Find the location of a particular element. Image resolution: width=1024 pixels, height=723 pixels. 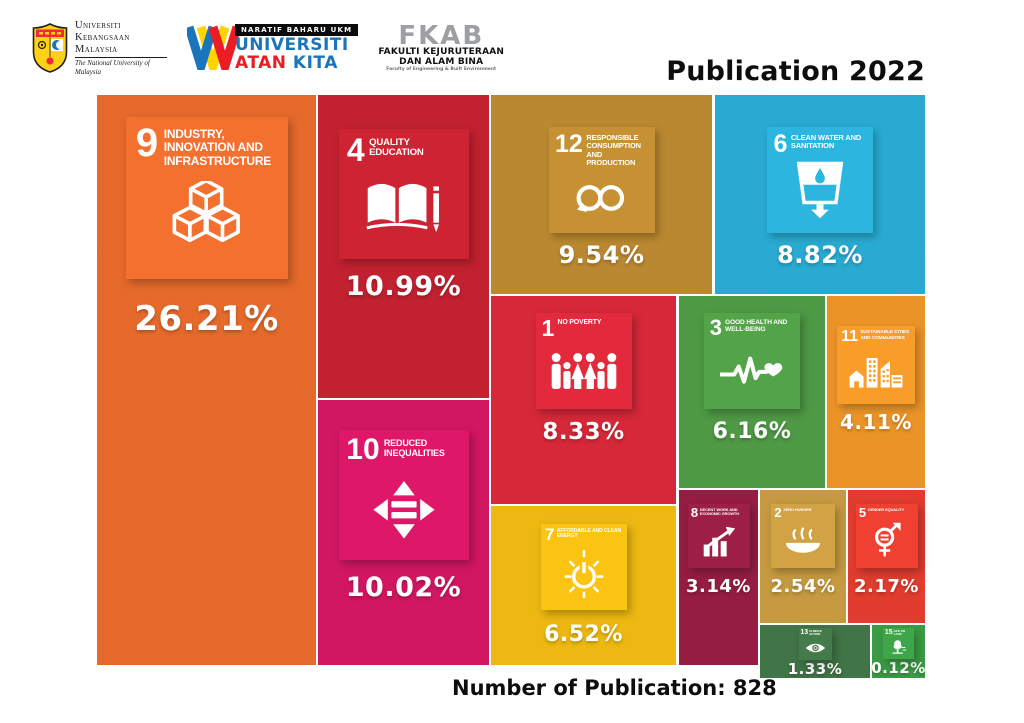

sdg10-title: REDUCED INEQUALITIES is located at coordinates (414, 448).